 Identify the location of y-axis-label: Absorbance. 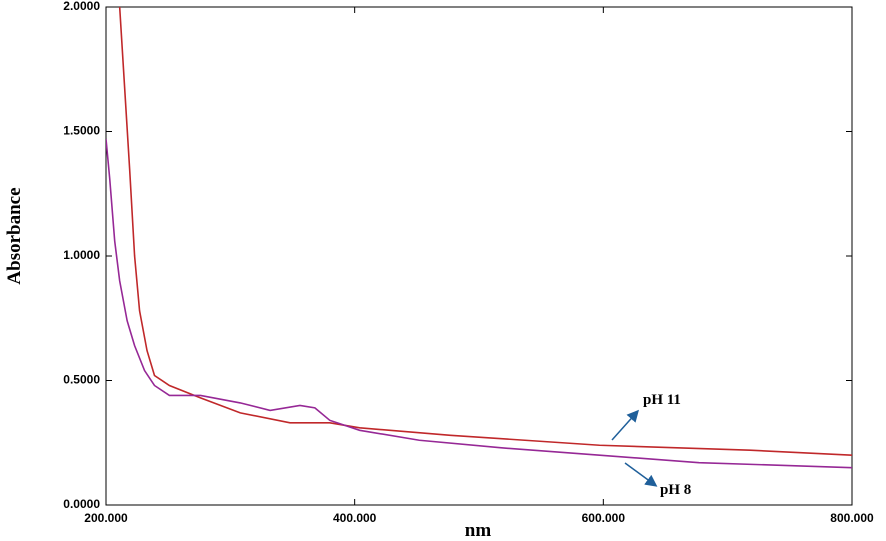
(14, 235).